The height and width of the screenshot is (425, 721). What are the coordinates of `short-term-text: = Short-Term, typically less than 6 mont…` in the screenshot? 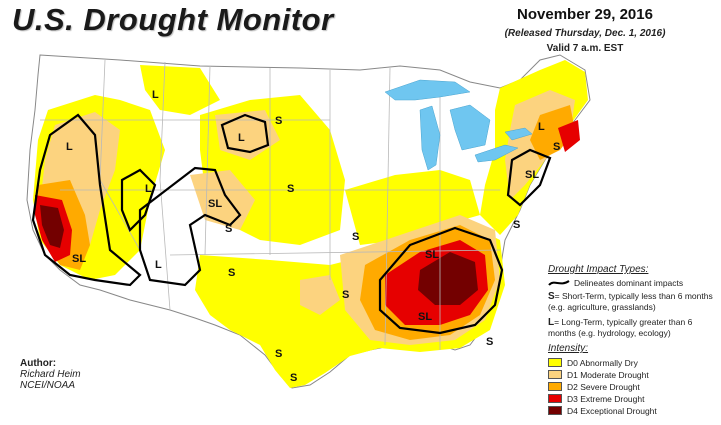 It's located at (630, 301).